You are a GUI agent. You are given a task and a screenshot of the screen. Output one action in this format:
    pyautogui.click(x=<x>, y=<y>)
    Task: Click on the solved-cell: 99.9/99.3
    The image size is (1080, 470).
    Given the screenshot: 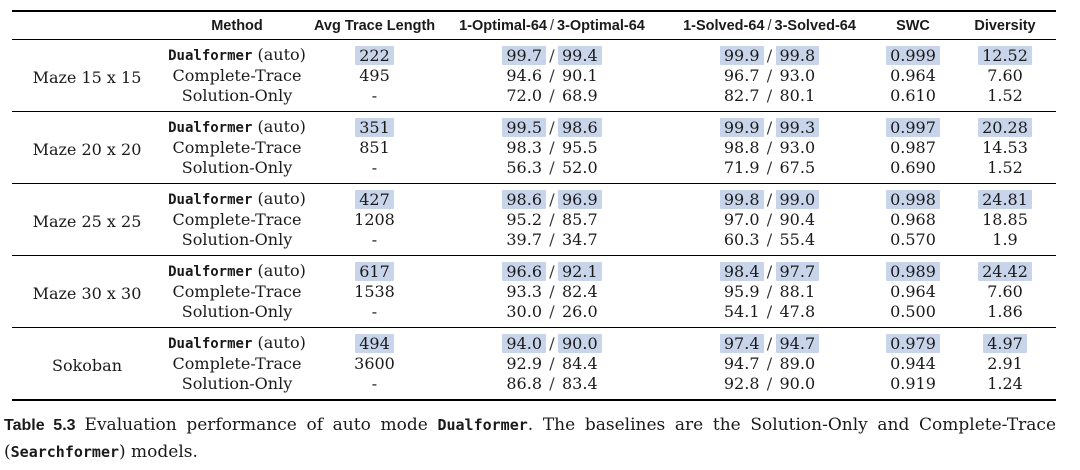 What is the action you would take?
    pyautogui.click(x=769, y=125)
    